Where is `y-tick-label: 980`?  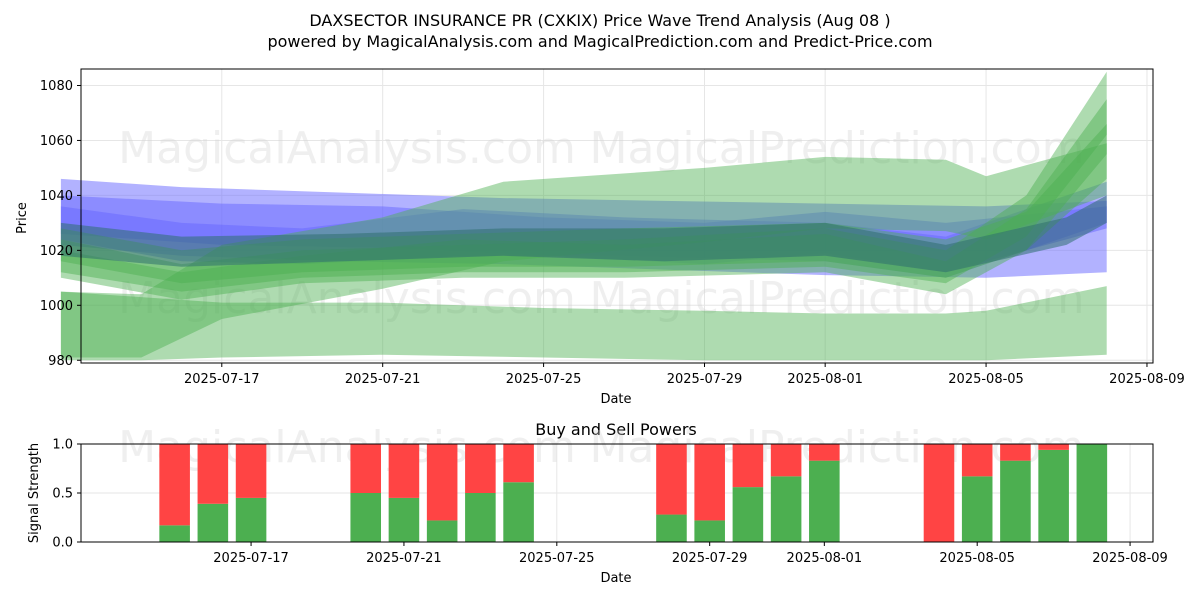 y-tick-label: 980 is located at coordinates (60, 361).